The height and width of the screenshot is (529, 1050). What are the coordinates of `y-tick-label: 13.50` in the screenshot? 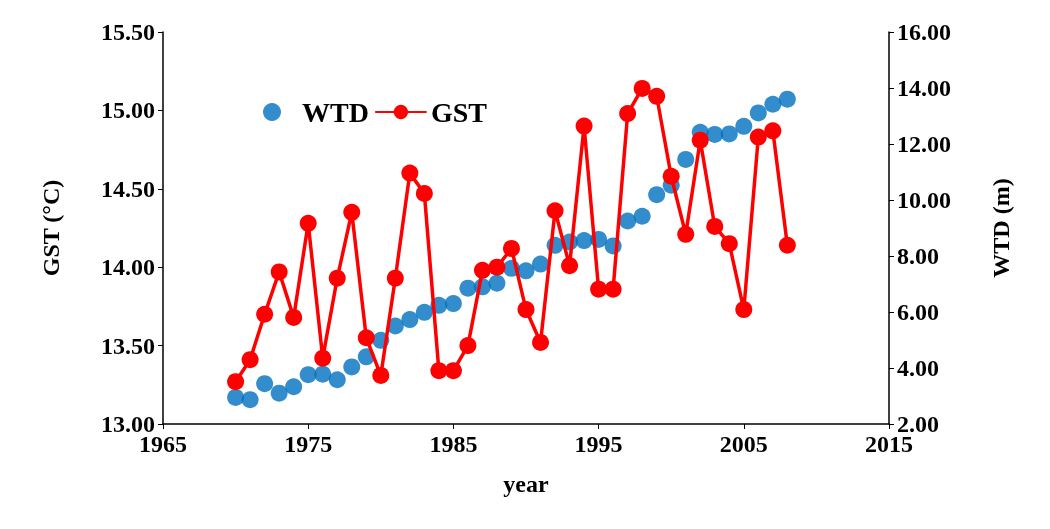 It's located at (128, 345).